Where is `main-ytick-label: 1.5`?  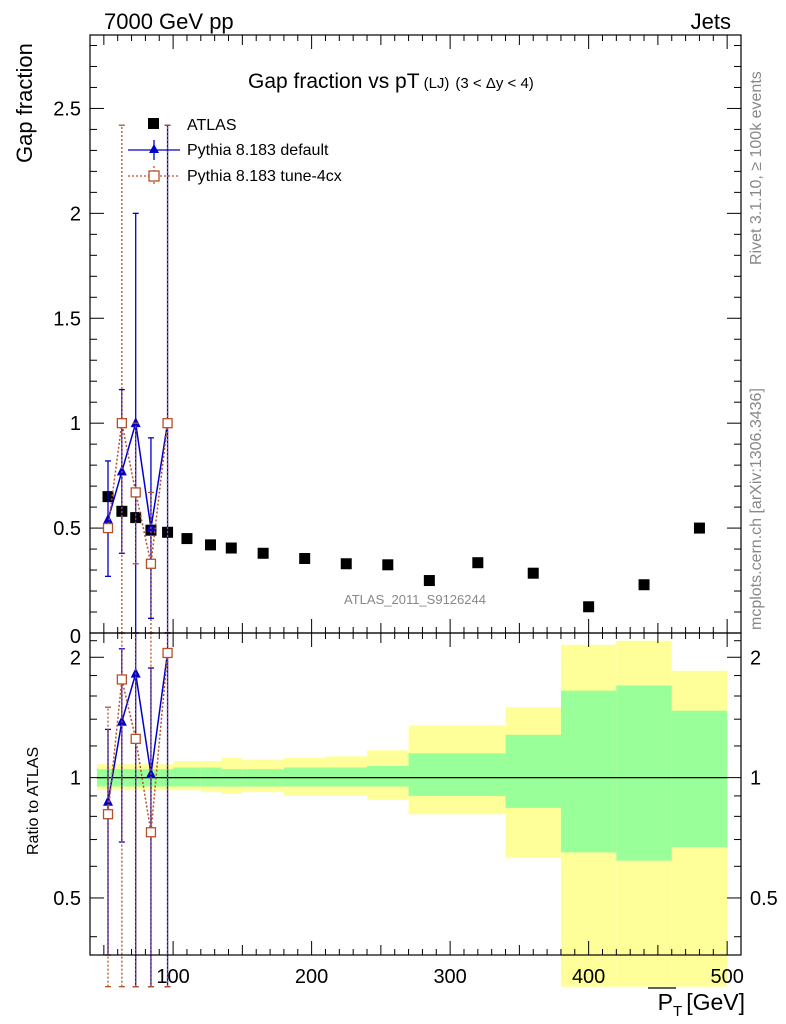
main-ytick-label: 1.5 is located at coordinates (67, 319).